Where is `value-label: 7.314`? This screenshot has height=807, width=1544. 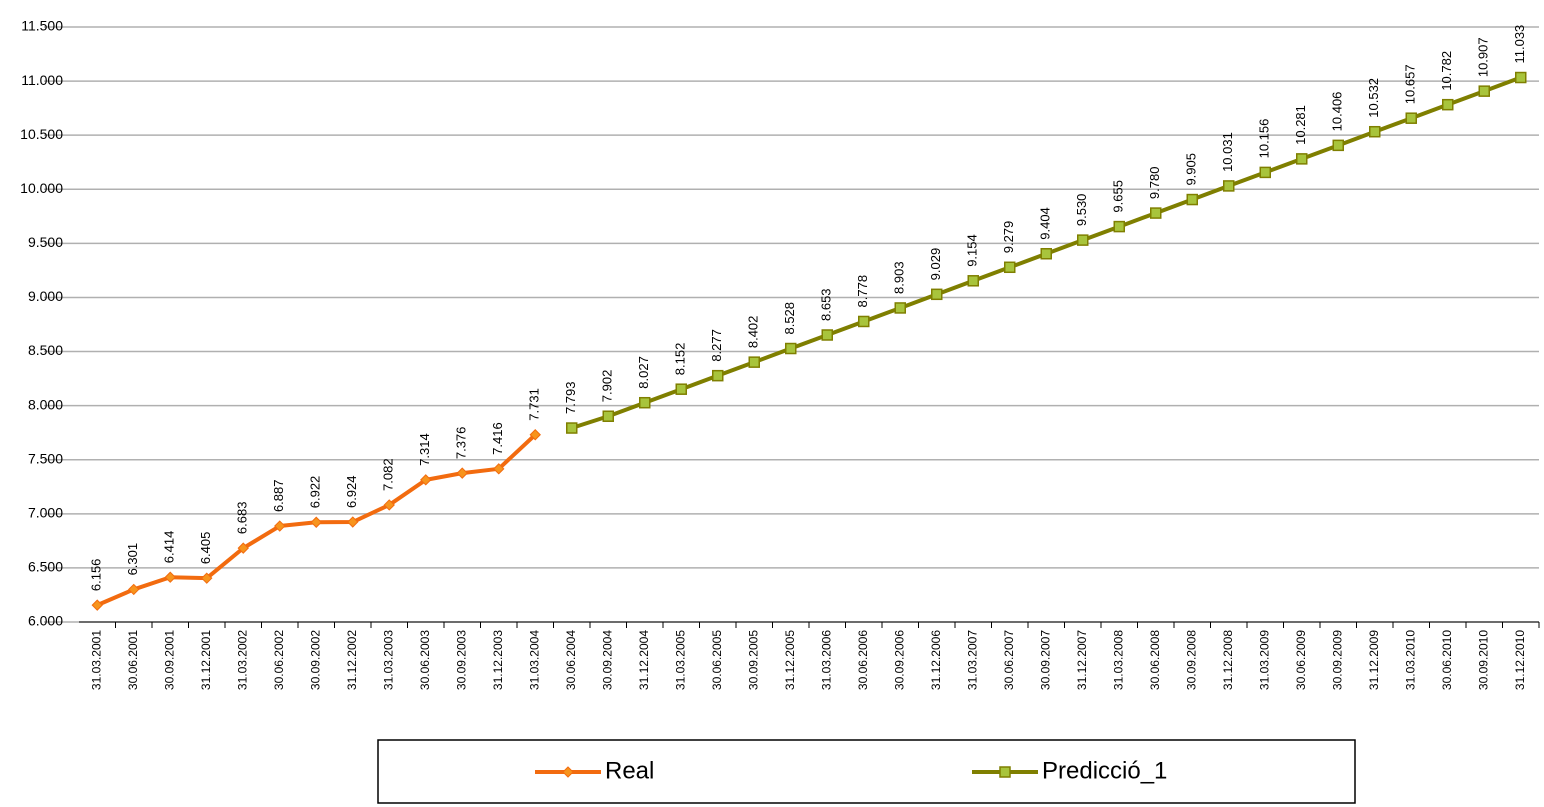 value-label: 7.314 is located at coordinates (424, 449).